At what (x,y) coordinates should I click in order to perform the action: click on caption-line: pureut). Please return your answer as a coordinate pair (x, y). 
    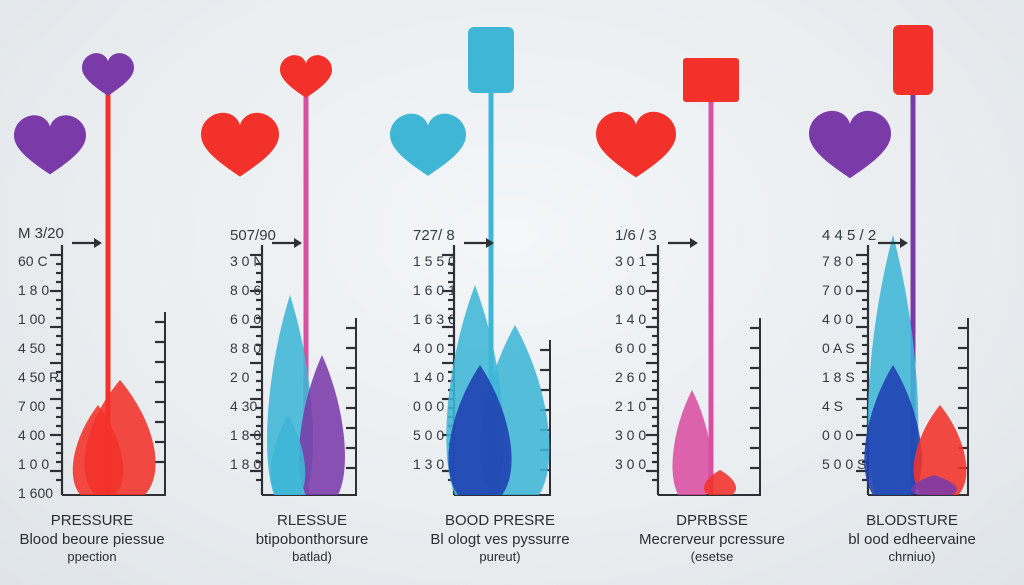
    Looking at the image, I should click on (499, 556).